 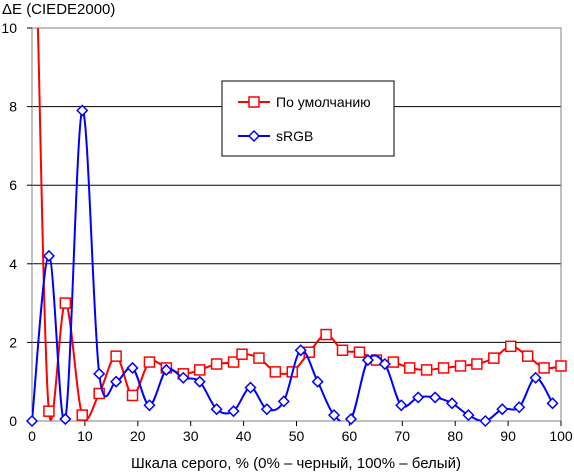 I want to click on y-tick-label: 0, so click(x=13, y=421).